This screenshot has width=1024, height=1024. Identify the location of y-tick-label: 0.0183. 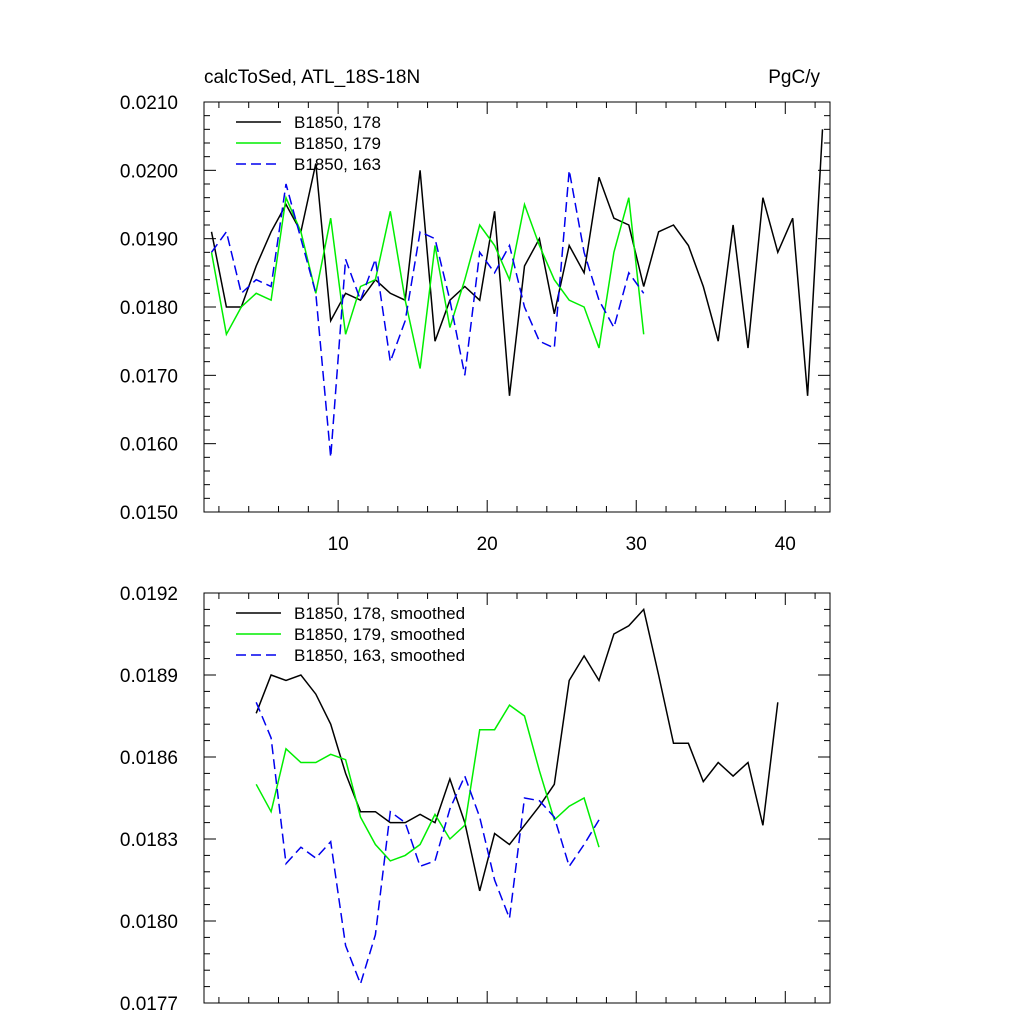
(149, 840).